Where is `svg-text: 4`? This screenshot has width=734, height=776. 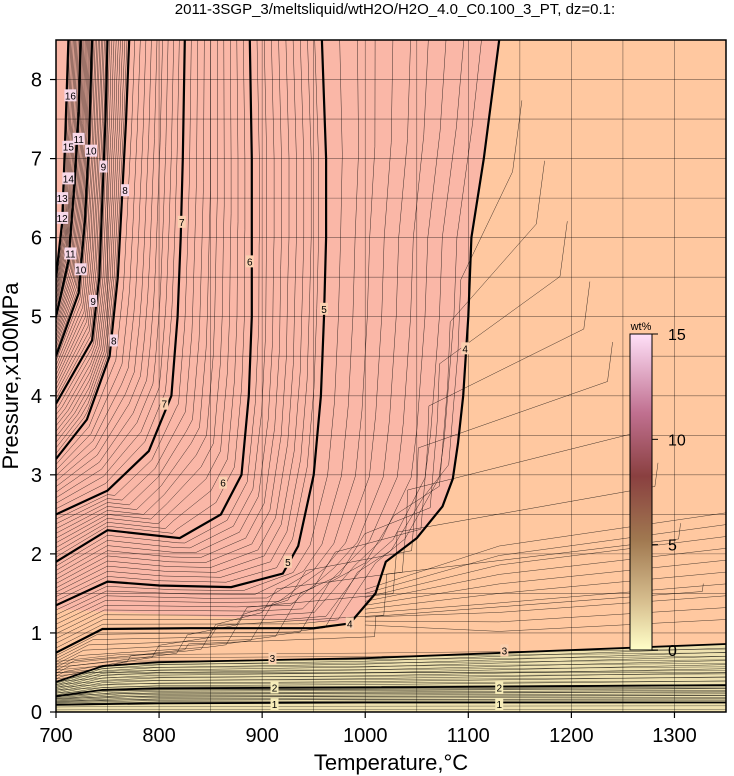
svg-text: 4 is located at coordinates (465, 349).